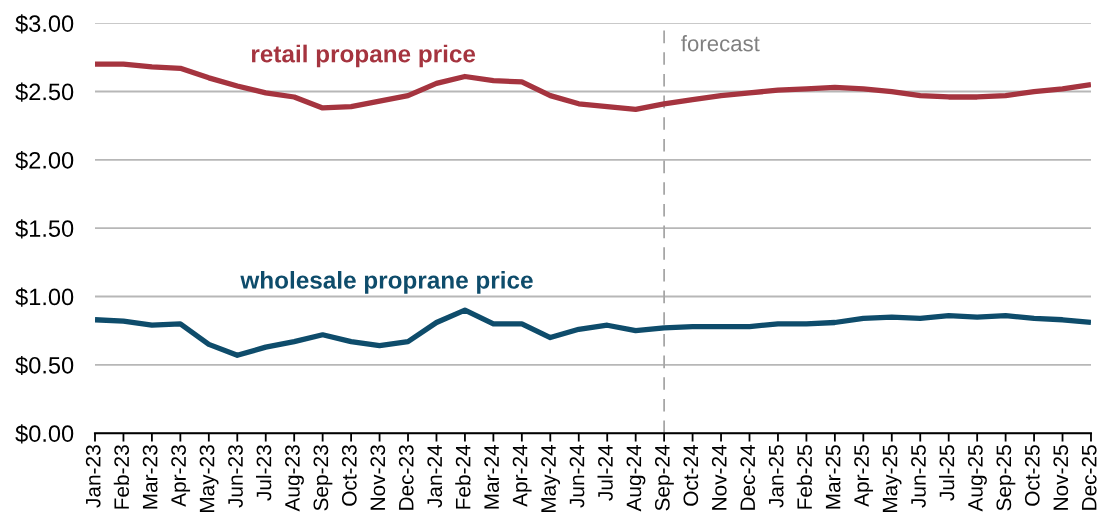 The height and width of the screenshot is (527, 1102). What do you see at coordinates (636, 478) in the screenshot?
I see `x-tick-label: Aug-24` at bounding box center [636, 478].